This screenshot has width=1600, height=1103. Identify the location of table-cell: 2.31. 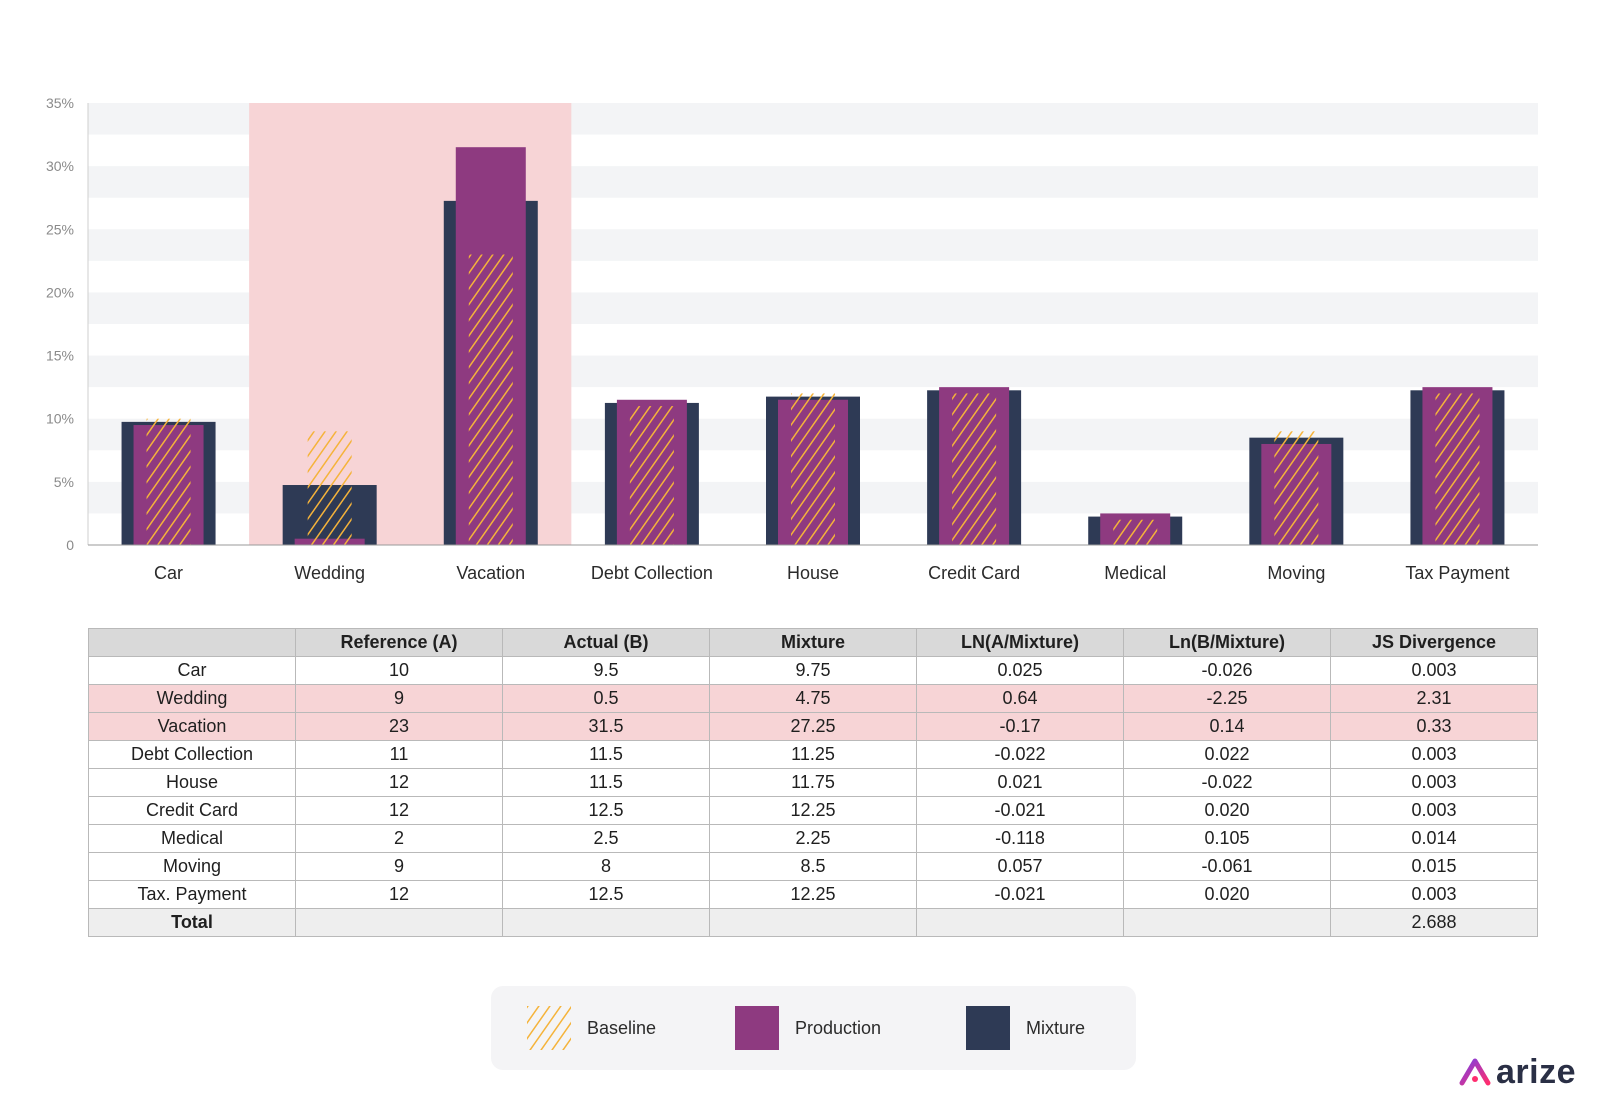
(1434, 698).